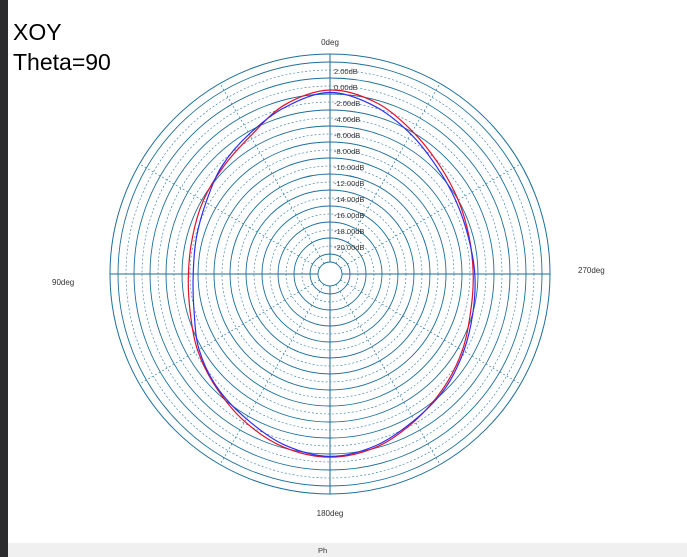 This screenshot has height=557, width=687. I want to click on angle-label: 270deg, so click(591, 270).